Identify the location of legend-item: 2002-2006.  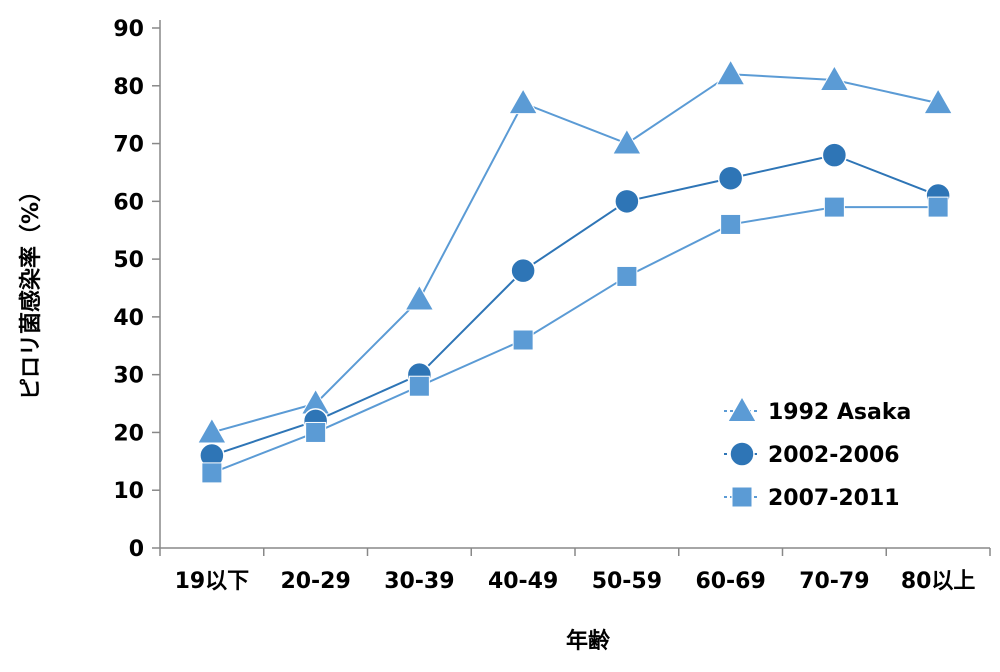
(812, 454).